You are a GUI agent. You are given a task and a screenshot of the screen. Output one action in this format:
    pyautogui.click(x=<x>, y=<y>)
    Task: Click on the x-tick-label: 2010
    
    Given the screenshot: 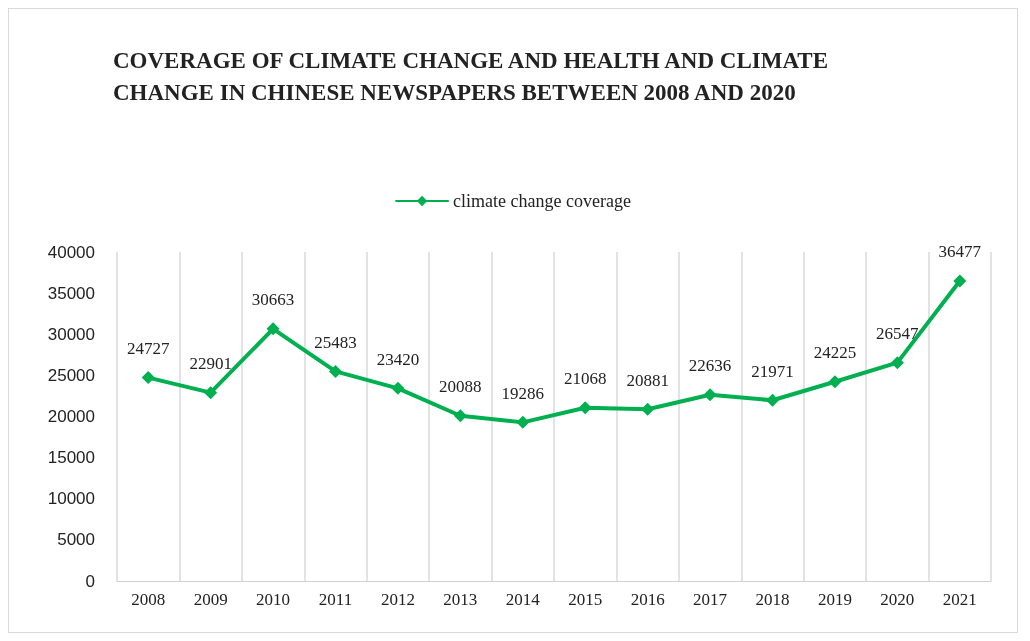 What is the action you would take?
    pyautogui.click(x=273, y=599)
    